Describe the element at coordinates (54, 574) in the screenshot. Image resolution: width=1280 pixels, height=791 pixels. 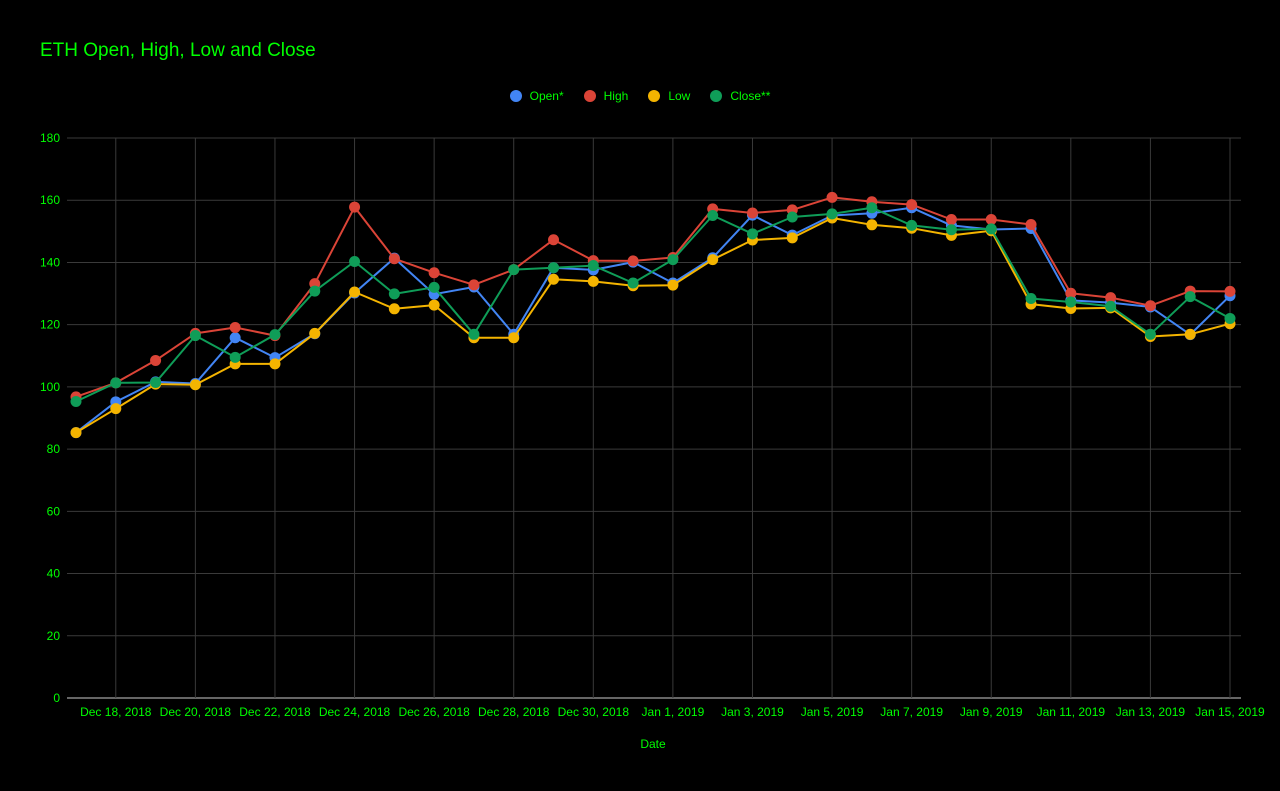
I see `y-tick-label: 40` at that location.